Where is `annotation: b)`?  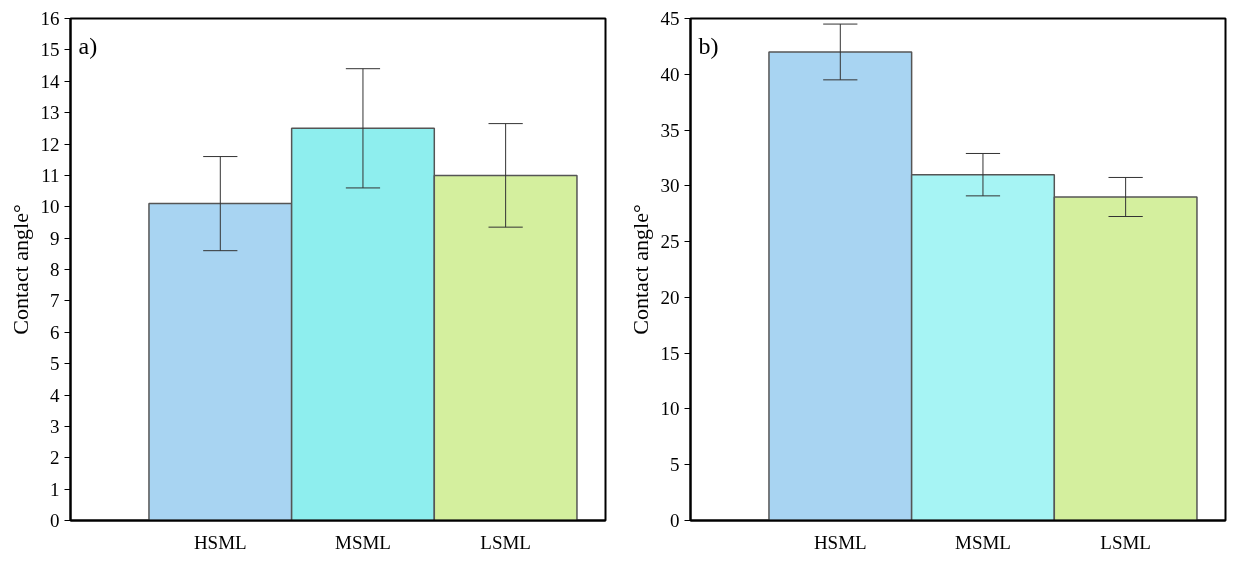 annotation: b) is located at coordinates (708, 46).